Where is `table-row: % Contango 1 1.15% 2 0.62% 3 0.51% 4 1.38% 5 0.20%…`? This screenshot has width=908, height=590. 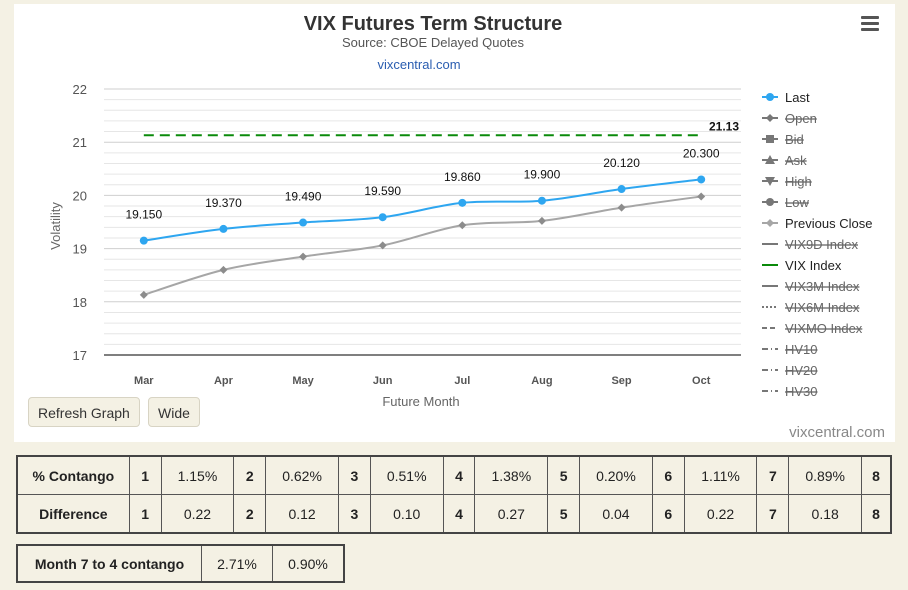 table-row: % Contango 1 1.15% 2 0.62% 3 0.51% 4 1.38% 5 0.20%… is located at coordinates (454, 475).